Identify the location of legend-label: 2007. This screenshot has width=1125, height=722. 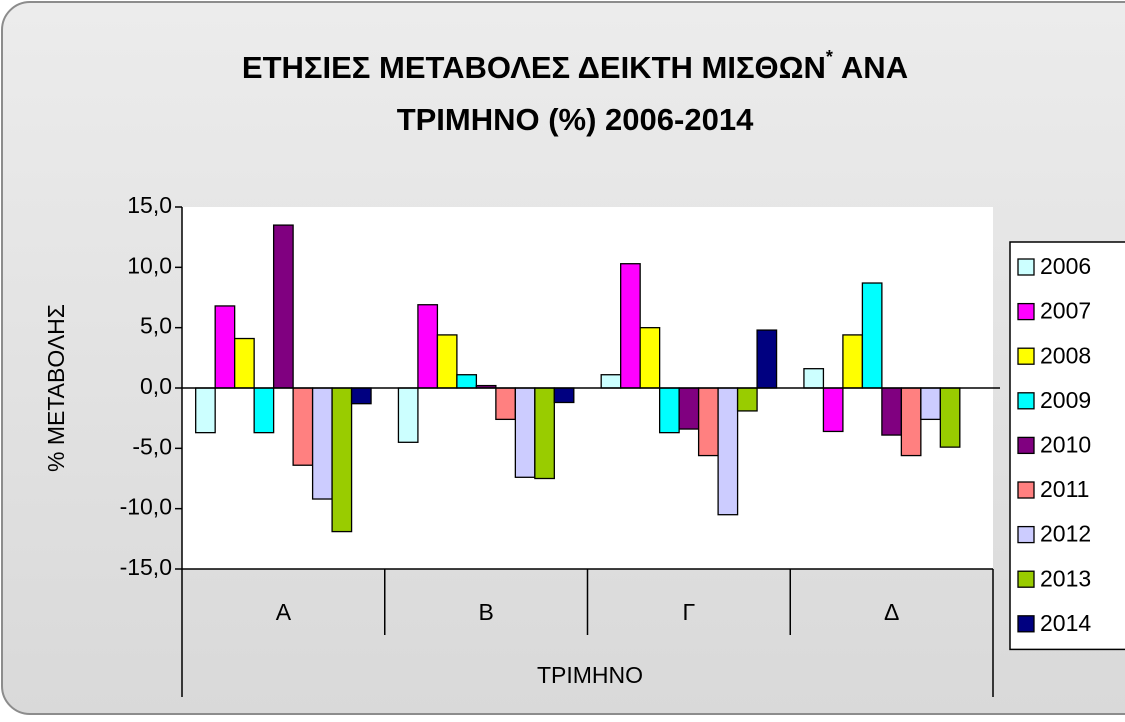
(1065, 311).